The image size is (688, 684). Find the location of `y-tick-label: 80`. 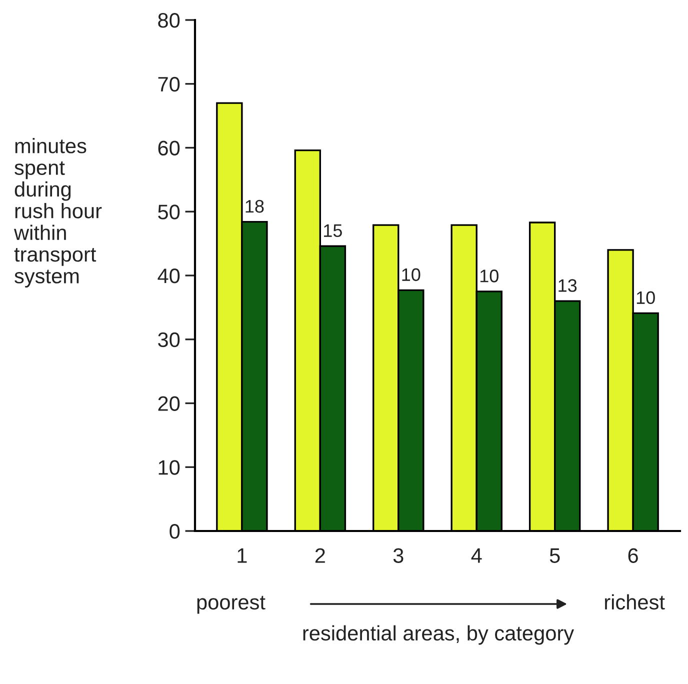

y-tick-label: 80 is located at coordinates (169, 20).